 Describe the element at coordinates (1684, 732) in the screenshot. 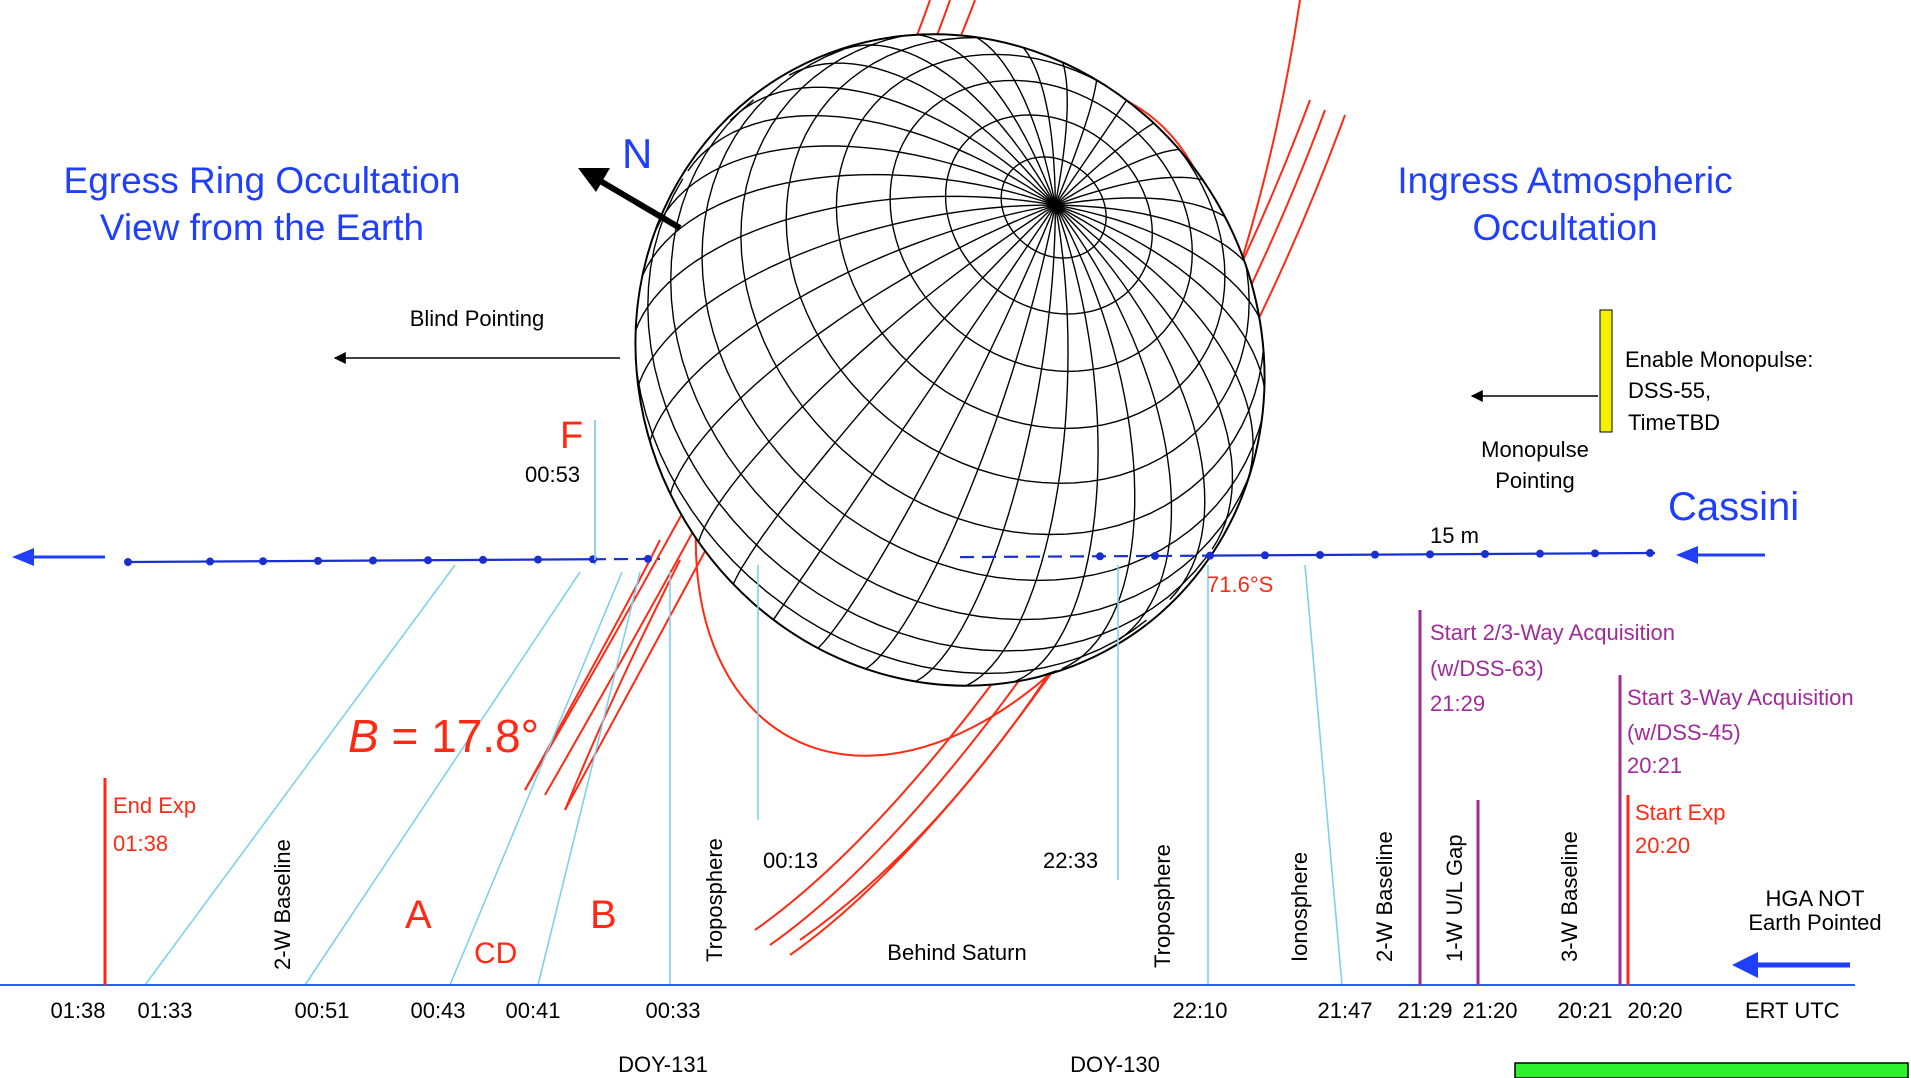

I see `acq3-line2: (w/DSS-45)` at that location.